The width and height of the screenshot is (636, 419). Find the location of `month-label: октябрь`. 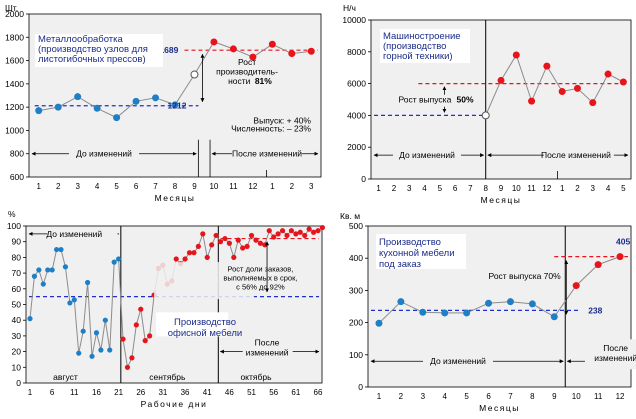

month-label: октябрь is located at coordinates (256, 377).